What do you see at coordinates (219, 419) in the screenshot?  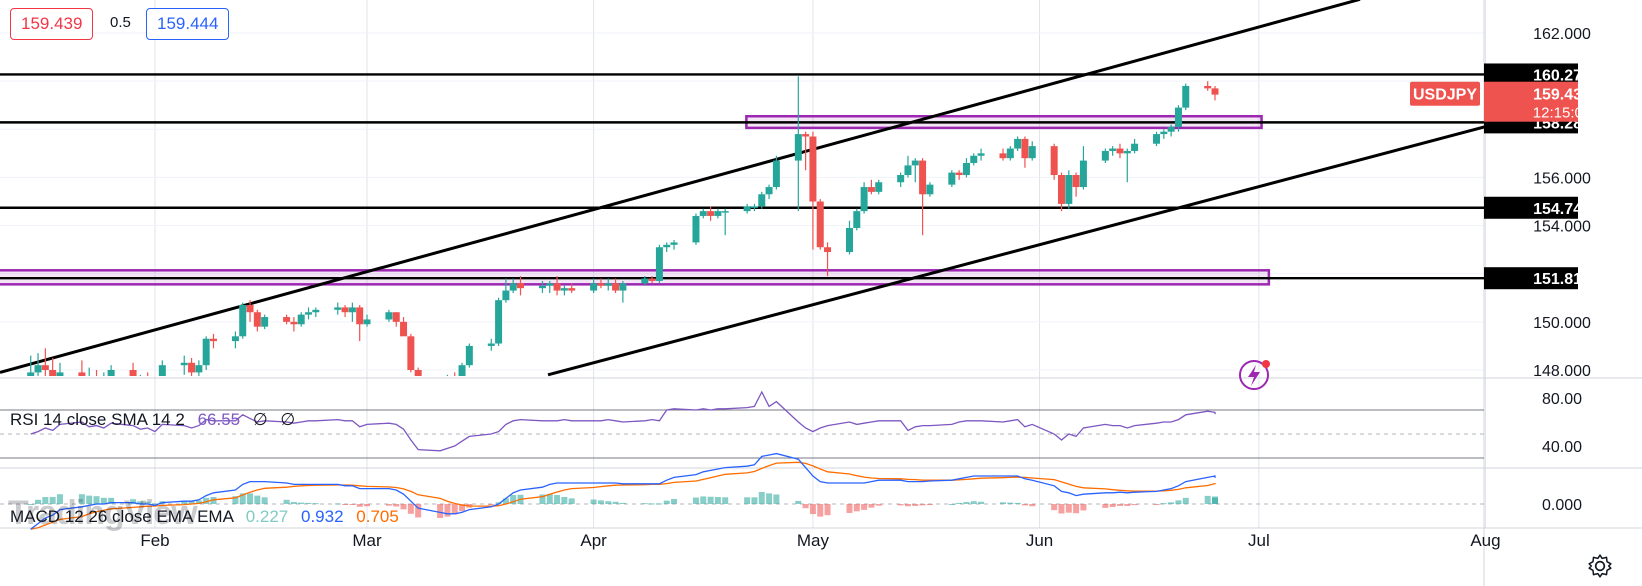 I see `rsi-legend-value: 66.55` at bounding box center [219, 419].